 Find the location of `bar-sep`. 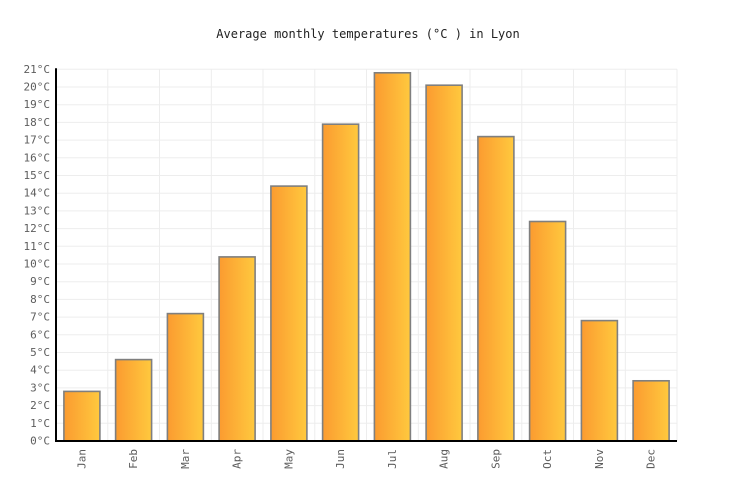

bar-sep is located at coordinates (496, 288).